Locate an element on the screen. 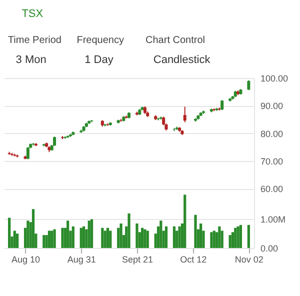 This screenshot has height=296, width=300. text: Candlestick is located at coordinates (182, 60).